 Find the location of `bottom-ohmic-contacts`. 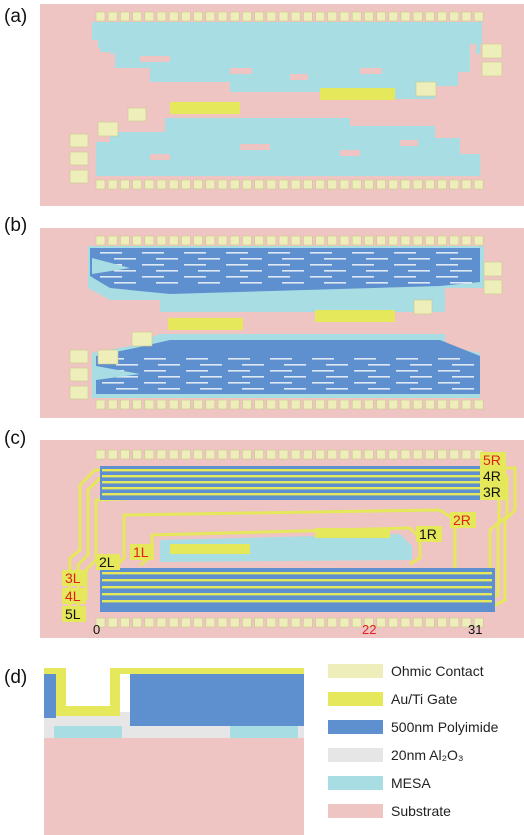

bottom-ohmic-contacts is located at coordinates (289, 404).